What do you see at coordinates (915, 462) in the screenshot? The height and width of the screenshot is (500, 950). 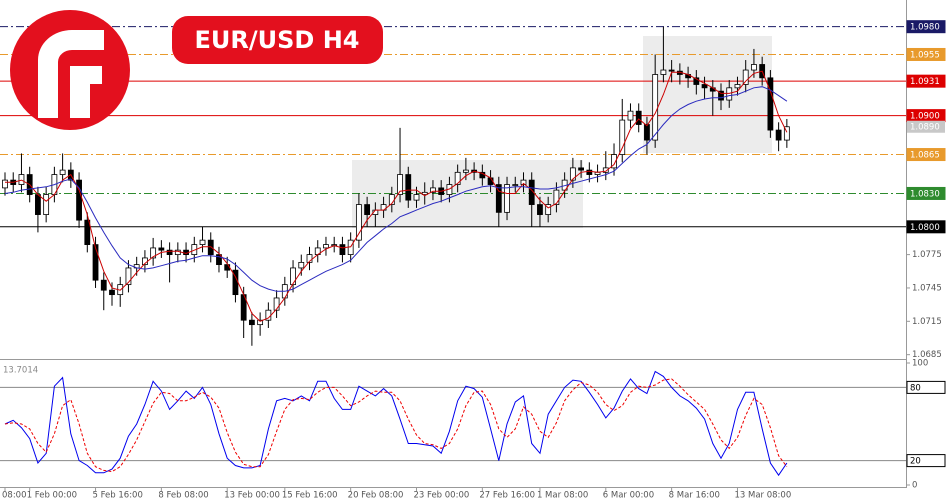 I see `level-label: 20` at bounding box center [915, 462].